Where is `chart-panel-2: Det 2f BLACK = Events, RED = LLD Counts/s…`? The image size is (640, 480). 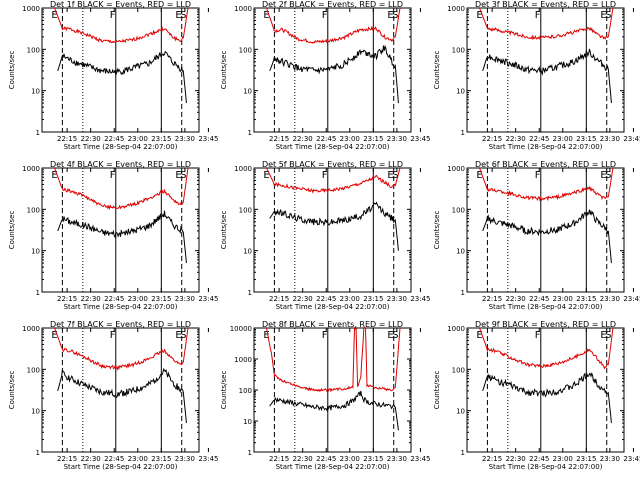 chart-panel-2: Det 2f BLACK = Events, RED = LLD Counts/s… is located at coordinates (325, 75).